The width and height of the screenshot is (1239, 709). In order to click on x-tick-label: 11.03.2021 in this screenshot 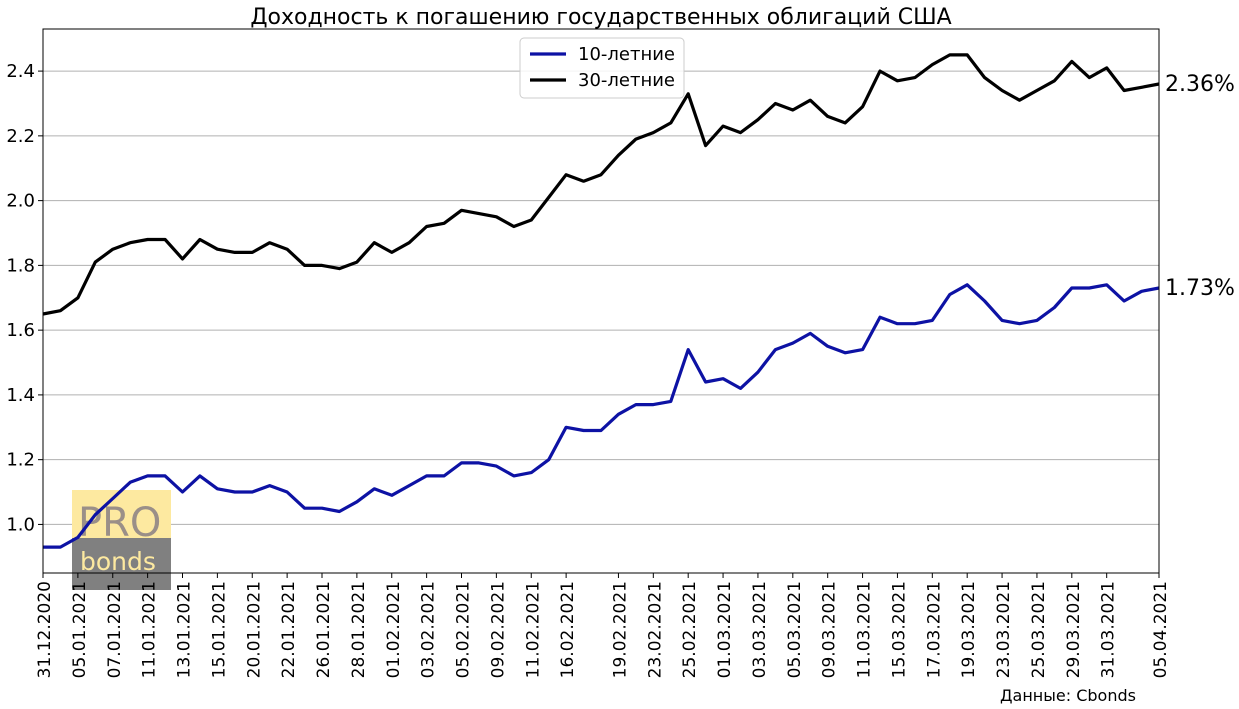, I will do `click(865, 629)`.